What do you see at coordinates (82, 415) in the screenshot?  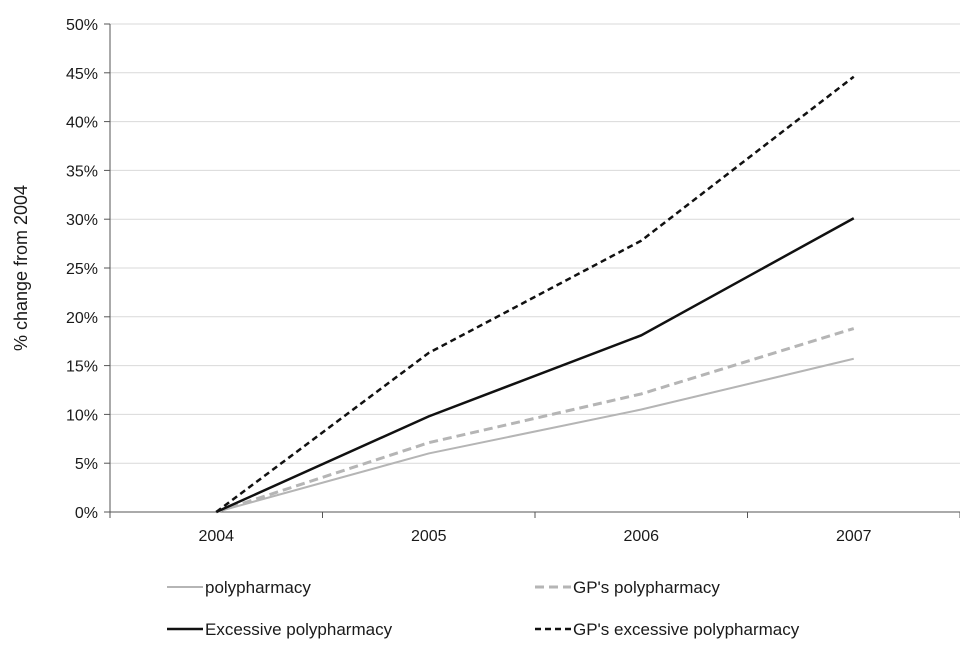 I see `y-tick-label: 10%` at bounding box center [82, 415].